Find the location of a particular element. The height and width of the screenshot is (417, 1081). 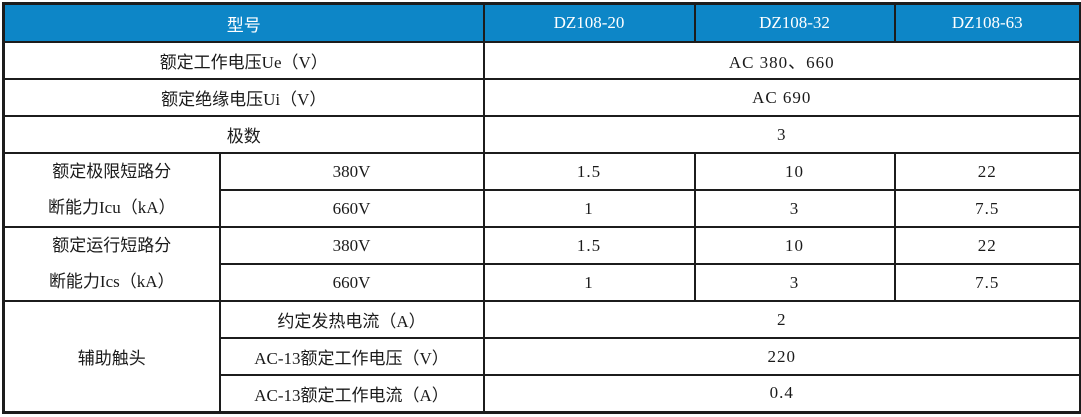

table-row-aux-ac13-voltage: AC-13额定工作电压（V） 220 is located at coordinates (542, 356).